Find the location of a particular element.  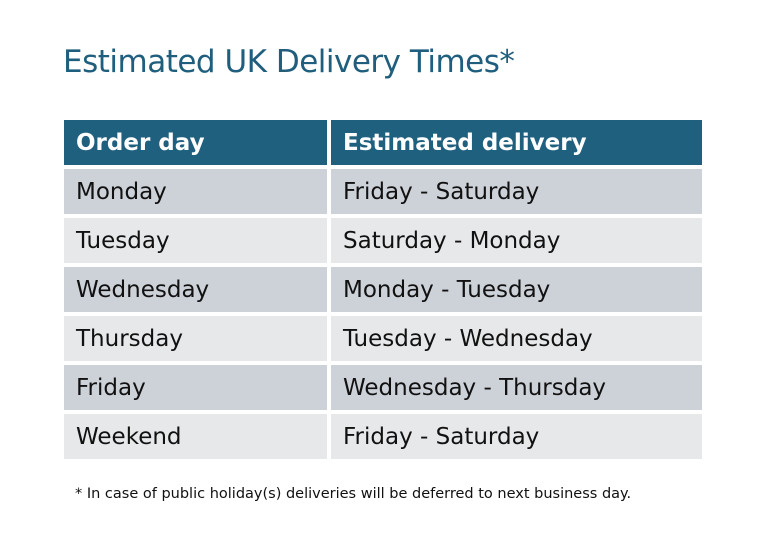

delivery-cell: Monday - Tuesday is located at coordinates (516, 289).